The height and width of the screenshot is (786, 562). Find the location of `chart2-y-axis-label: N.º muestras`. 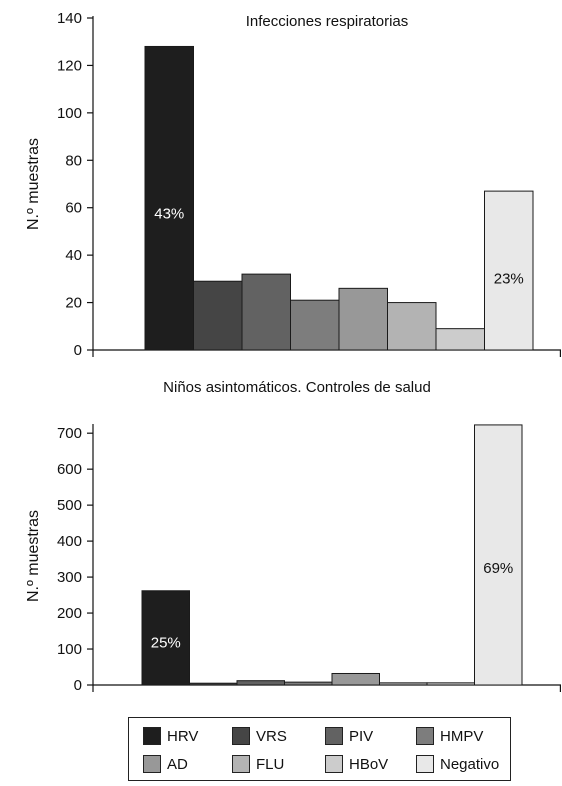

chart2-y-axis-label: N.º muestras is located at coordinates (33, 556).